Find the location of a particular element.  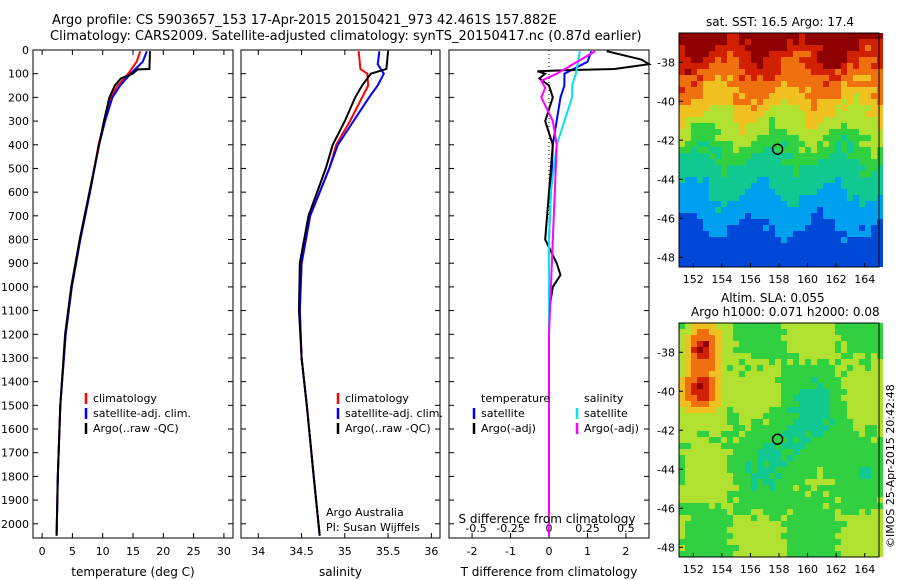

x-tick-label: 35.5 is located at coordinates (388, 551).